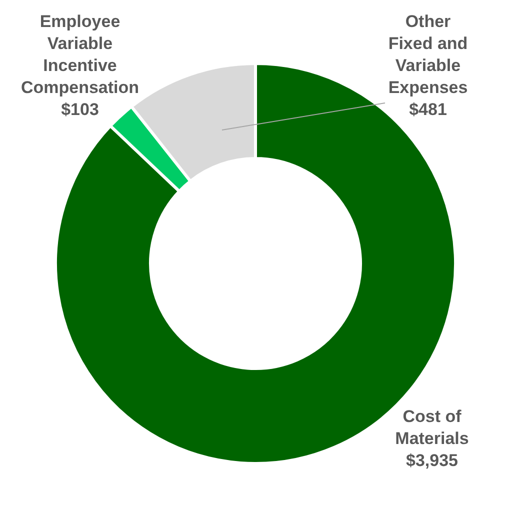  Describe the element at coordinates (428, 54) in the screenshot. I see `slice-label: Other Fixed and Variable Expenses` at that location.